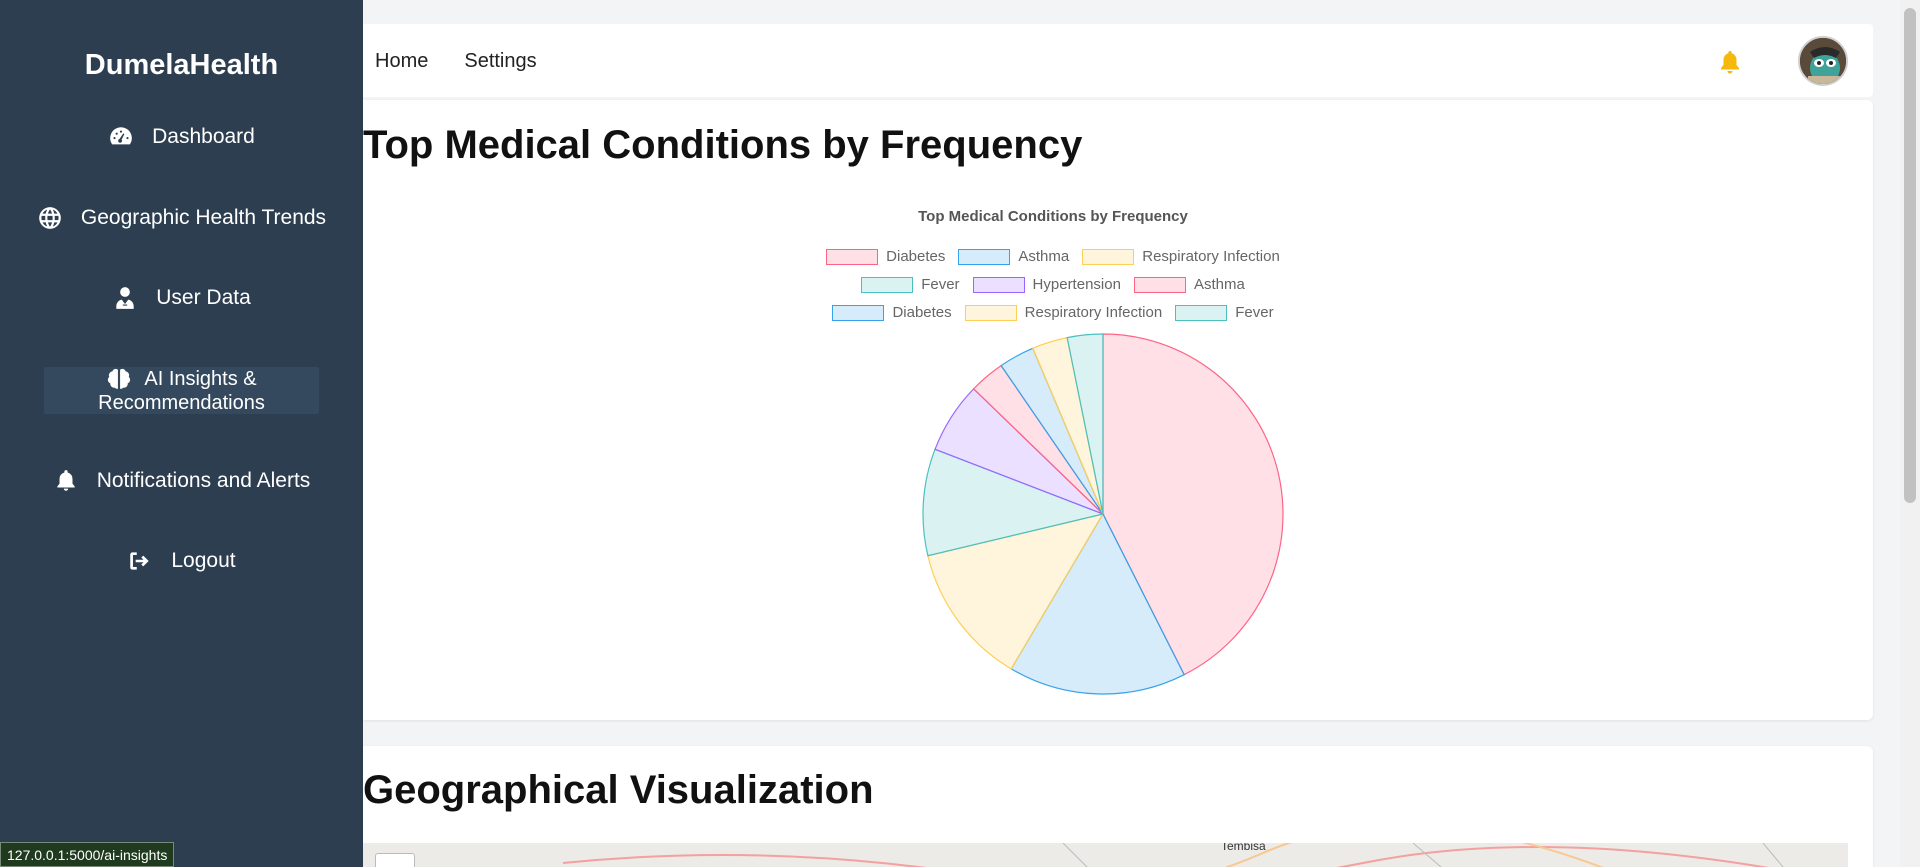  I want to click on sidebar-item-geographic-health-trends: Geographic Health Trends, so click(181, 218).